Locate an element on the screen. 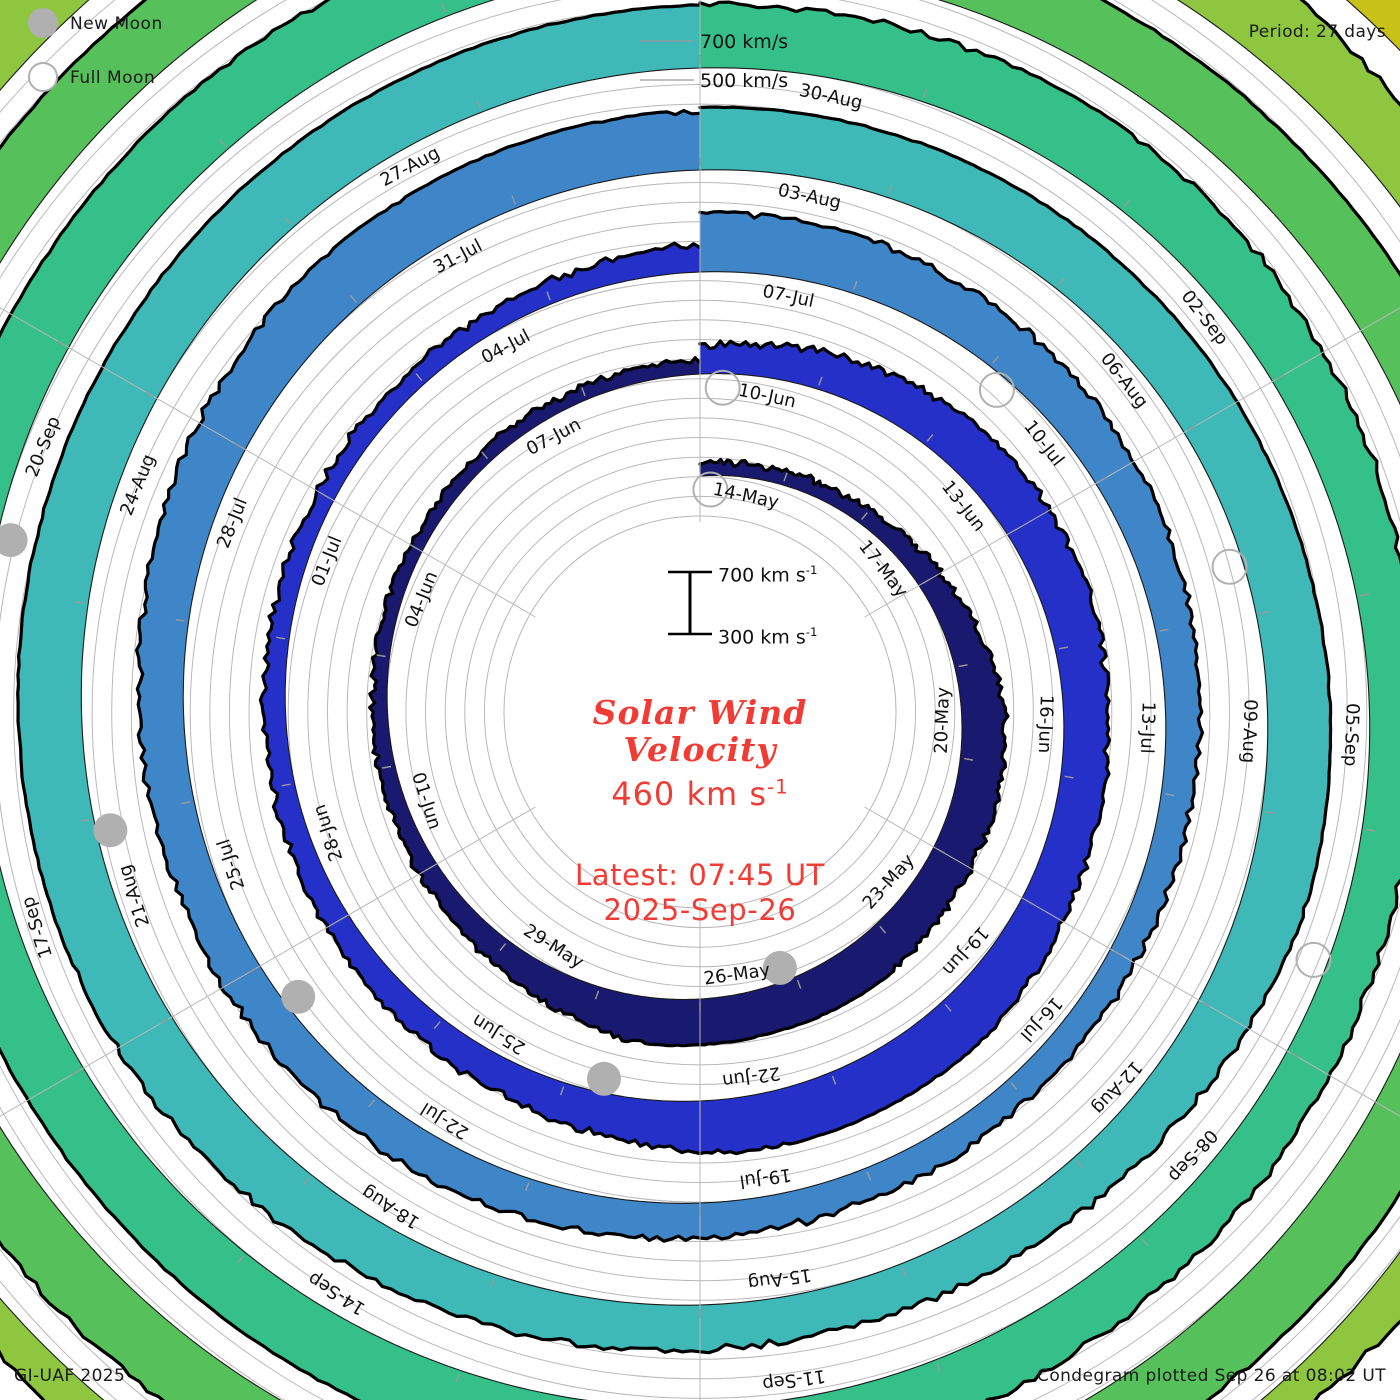  spiral-date-label: 26-May is located at coordinates (736, 975).